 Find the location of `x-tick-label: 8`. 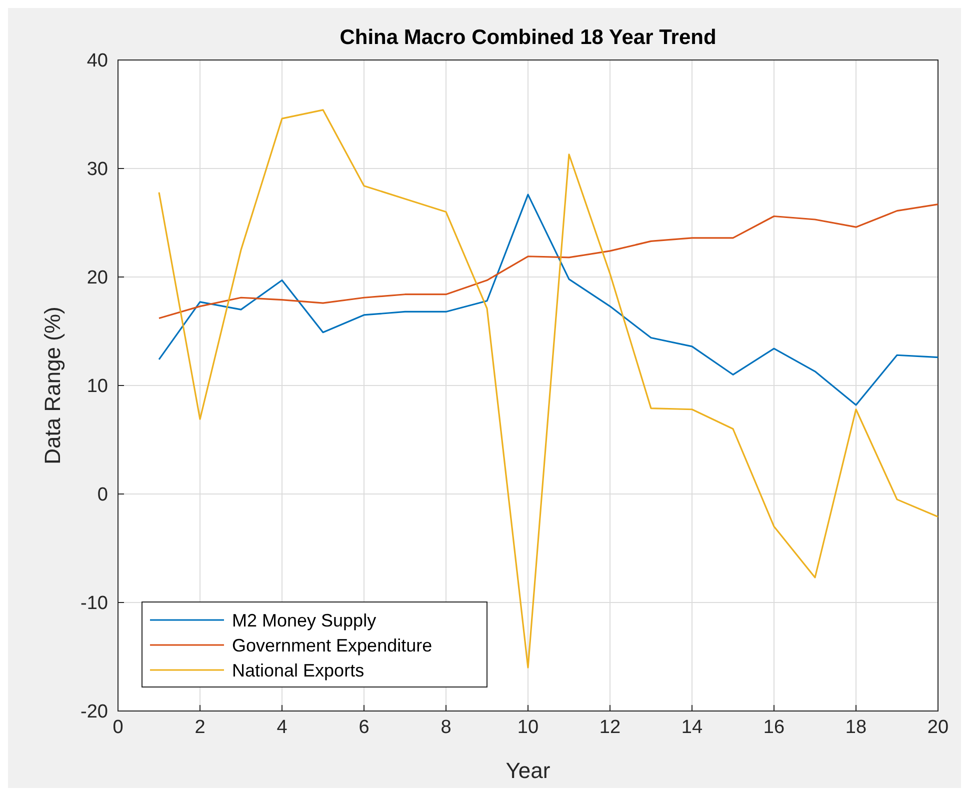

x-tick-label: 8 is located at coordinates (446, 727).